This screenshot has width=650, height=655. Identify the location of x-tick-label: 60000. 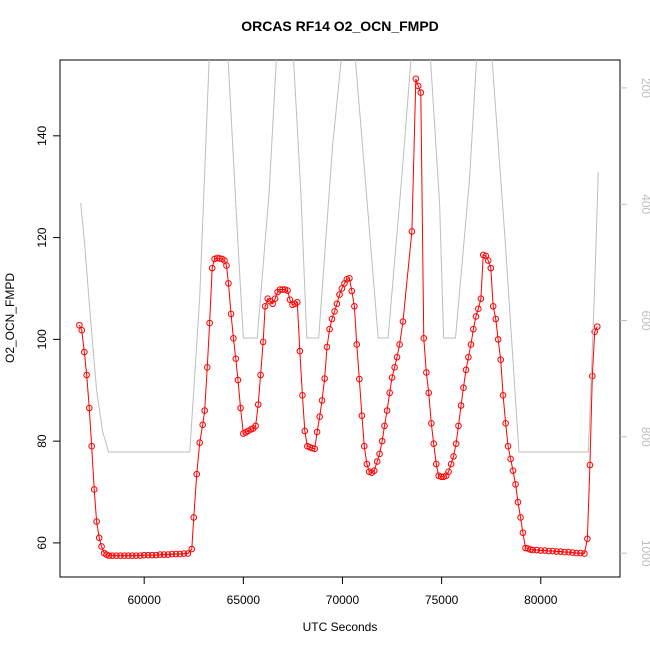
(145, 600).